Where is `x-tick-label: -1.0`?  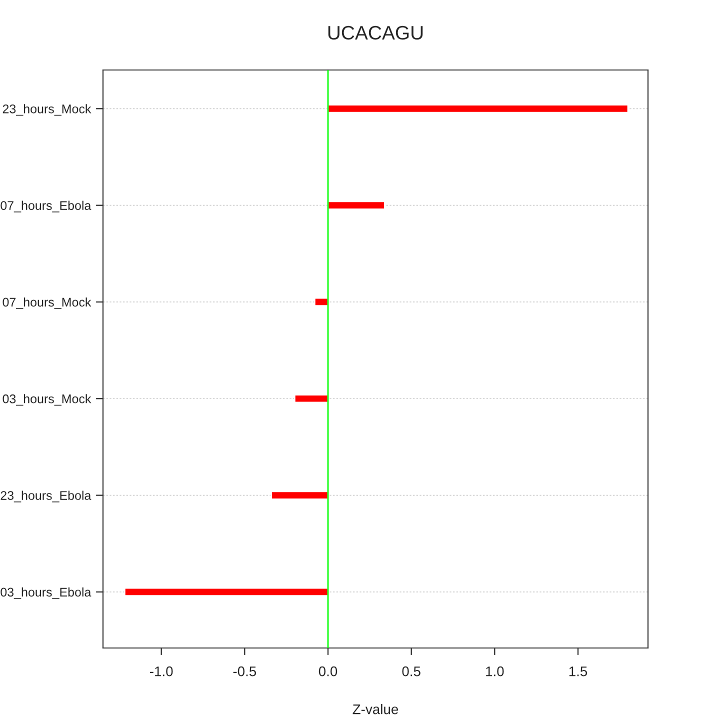
x-tick-label: -1.0 is located at coordinates (161, 671).